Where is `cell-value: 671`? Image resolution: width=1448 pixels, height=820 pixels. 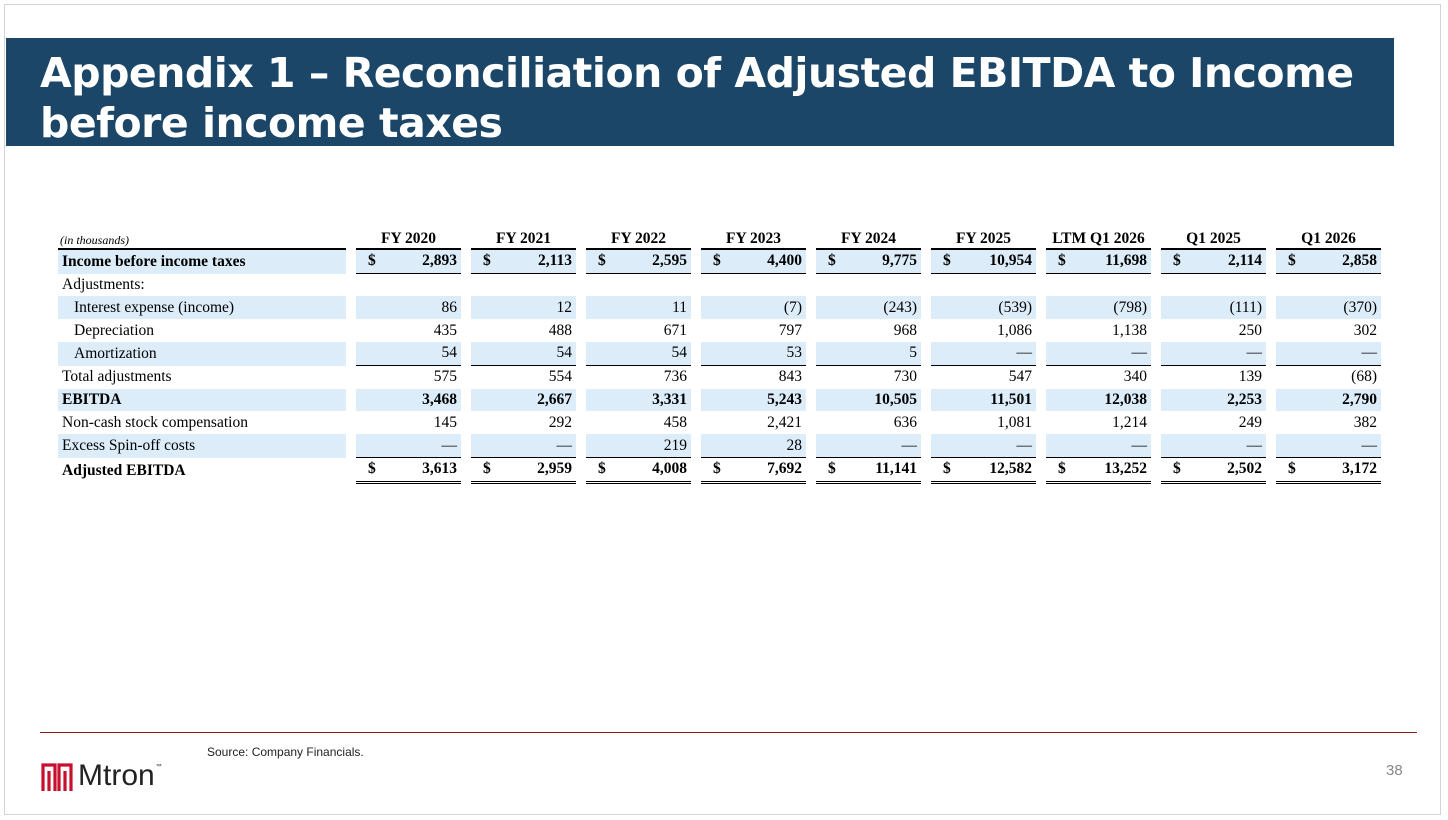
cell-value: 671 is located at coordinates (675, 330).